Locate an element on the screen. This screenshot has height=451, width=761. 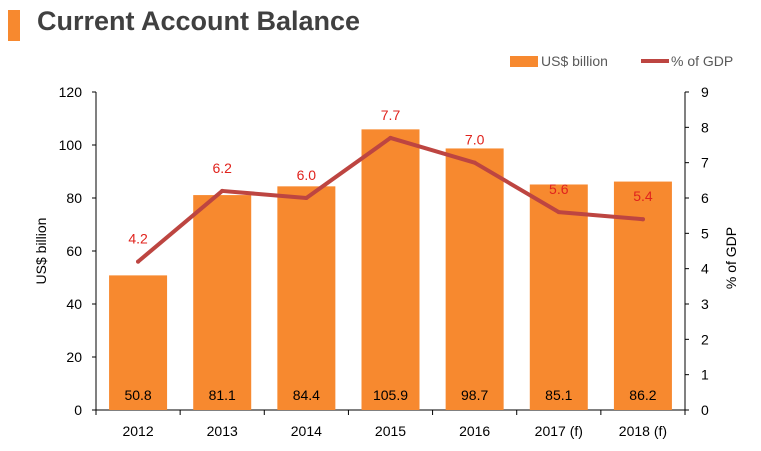
legend-bar-swatch is located at coordinates (524, 61).